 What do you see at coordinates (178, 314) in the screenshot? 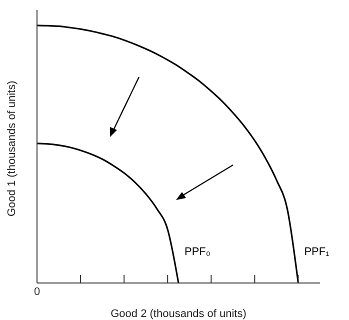
I see `x-axis-title: Good 2 (thousands of units)` at bounding box center [178, 314].